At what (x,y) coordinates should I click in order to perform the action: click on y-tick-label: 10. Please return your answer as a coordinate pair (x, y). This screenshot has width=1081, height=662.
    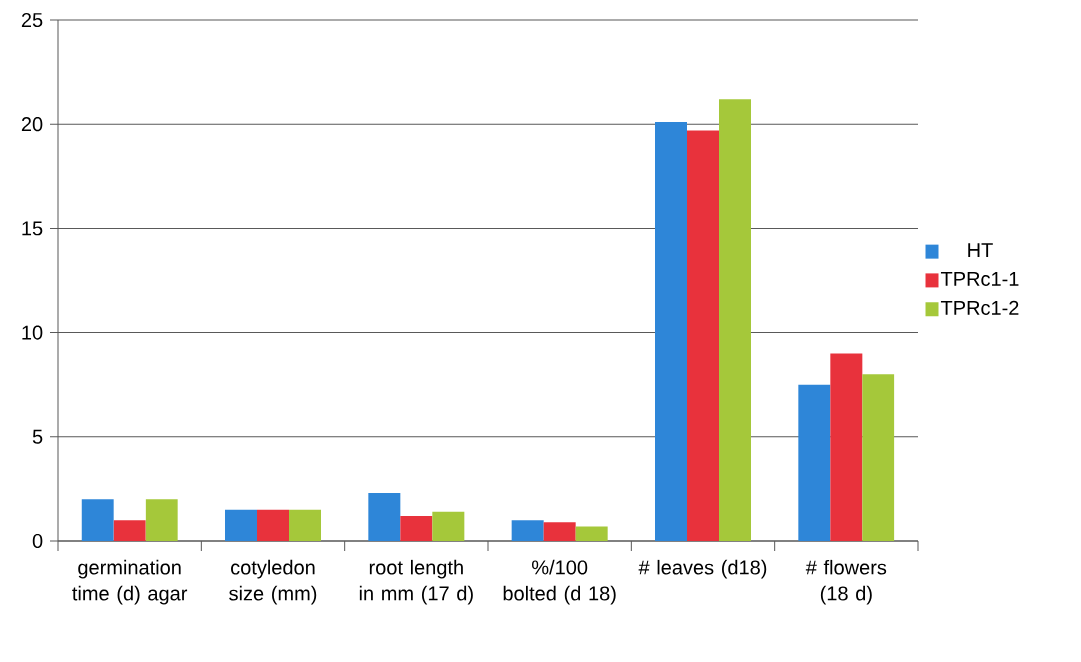
    Looking at the image, I should click on (32, 332).